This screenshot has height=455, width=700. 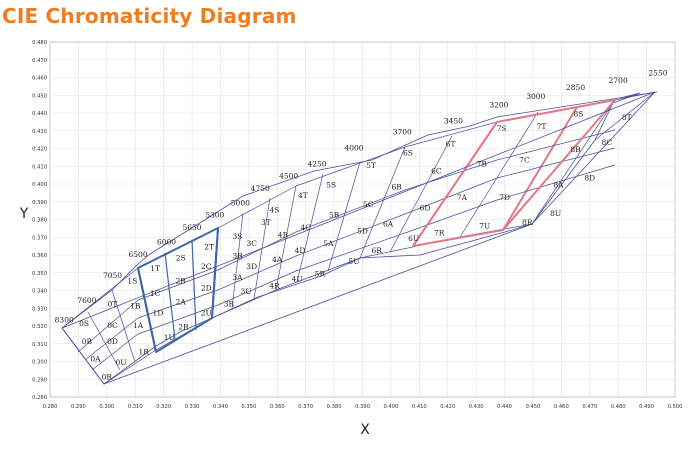 What do you see at coordinates (135, 305) in the screenshot?
I see `bin-label: 1B` at bounding box center [135, 305].